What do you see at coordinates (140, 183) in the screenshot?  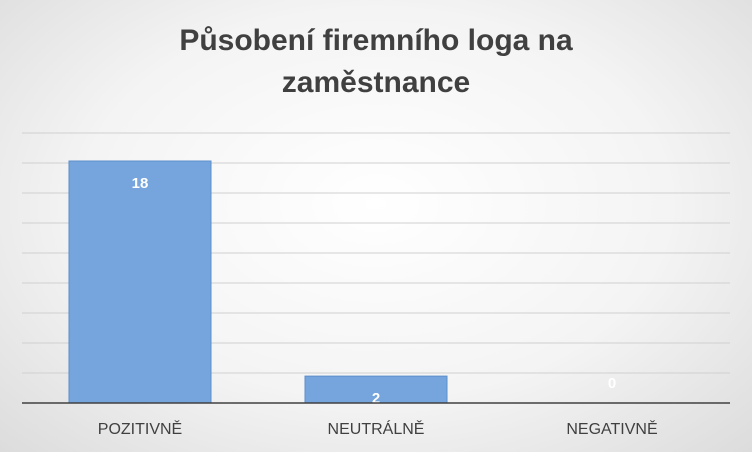 I see `data-label: 18` at bounding box center [140, 183].